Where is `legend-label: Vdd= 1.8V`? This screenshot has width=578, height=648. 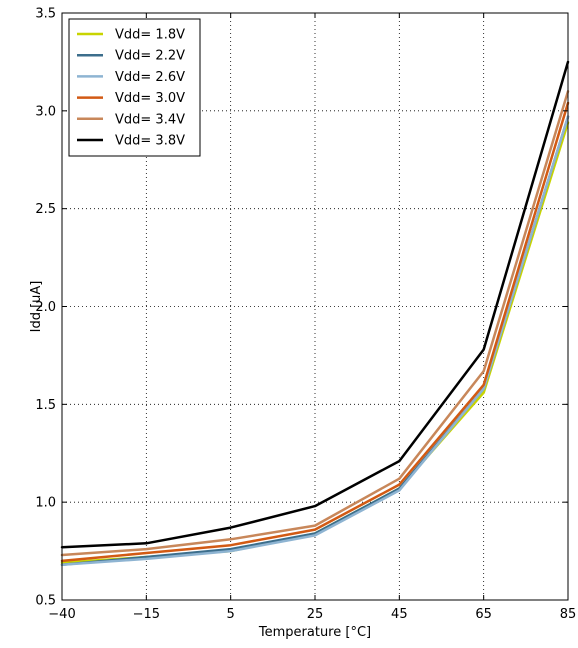
legend-label: Vdd= 1.8V is located at coordinates (150, 35).